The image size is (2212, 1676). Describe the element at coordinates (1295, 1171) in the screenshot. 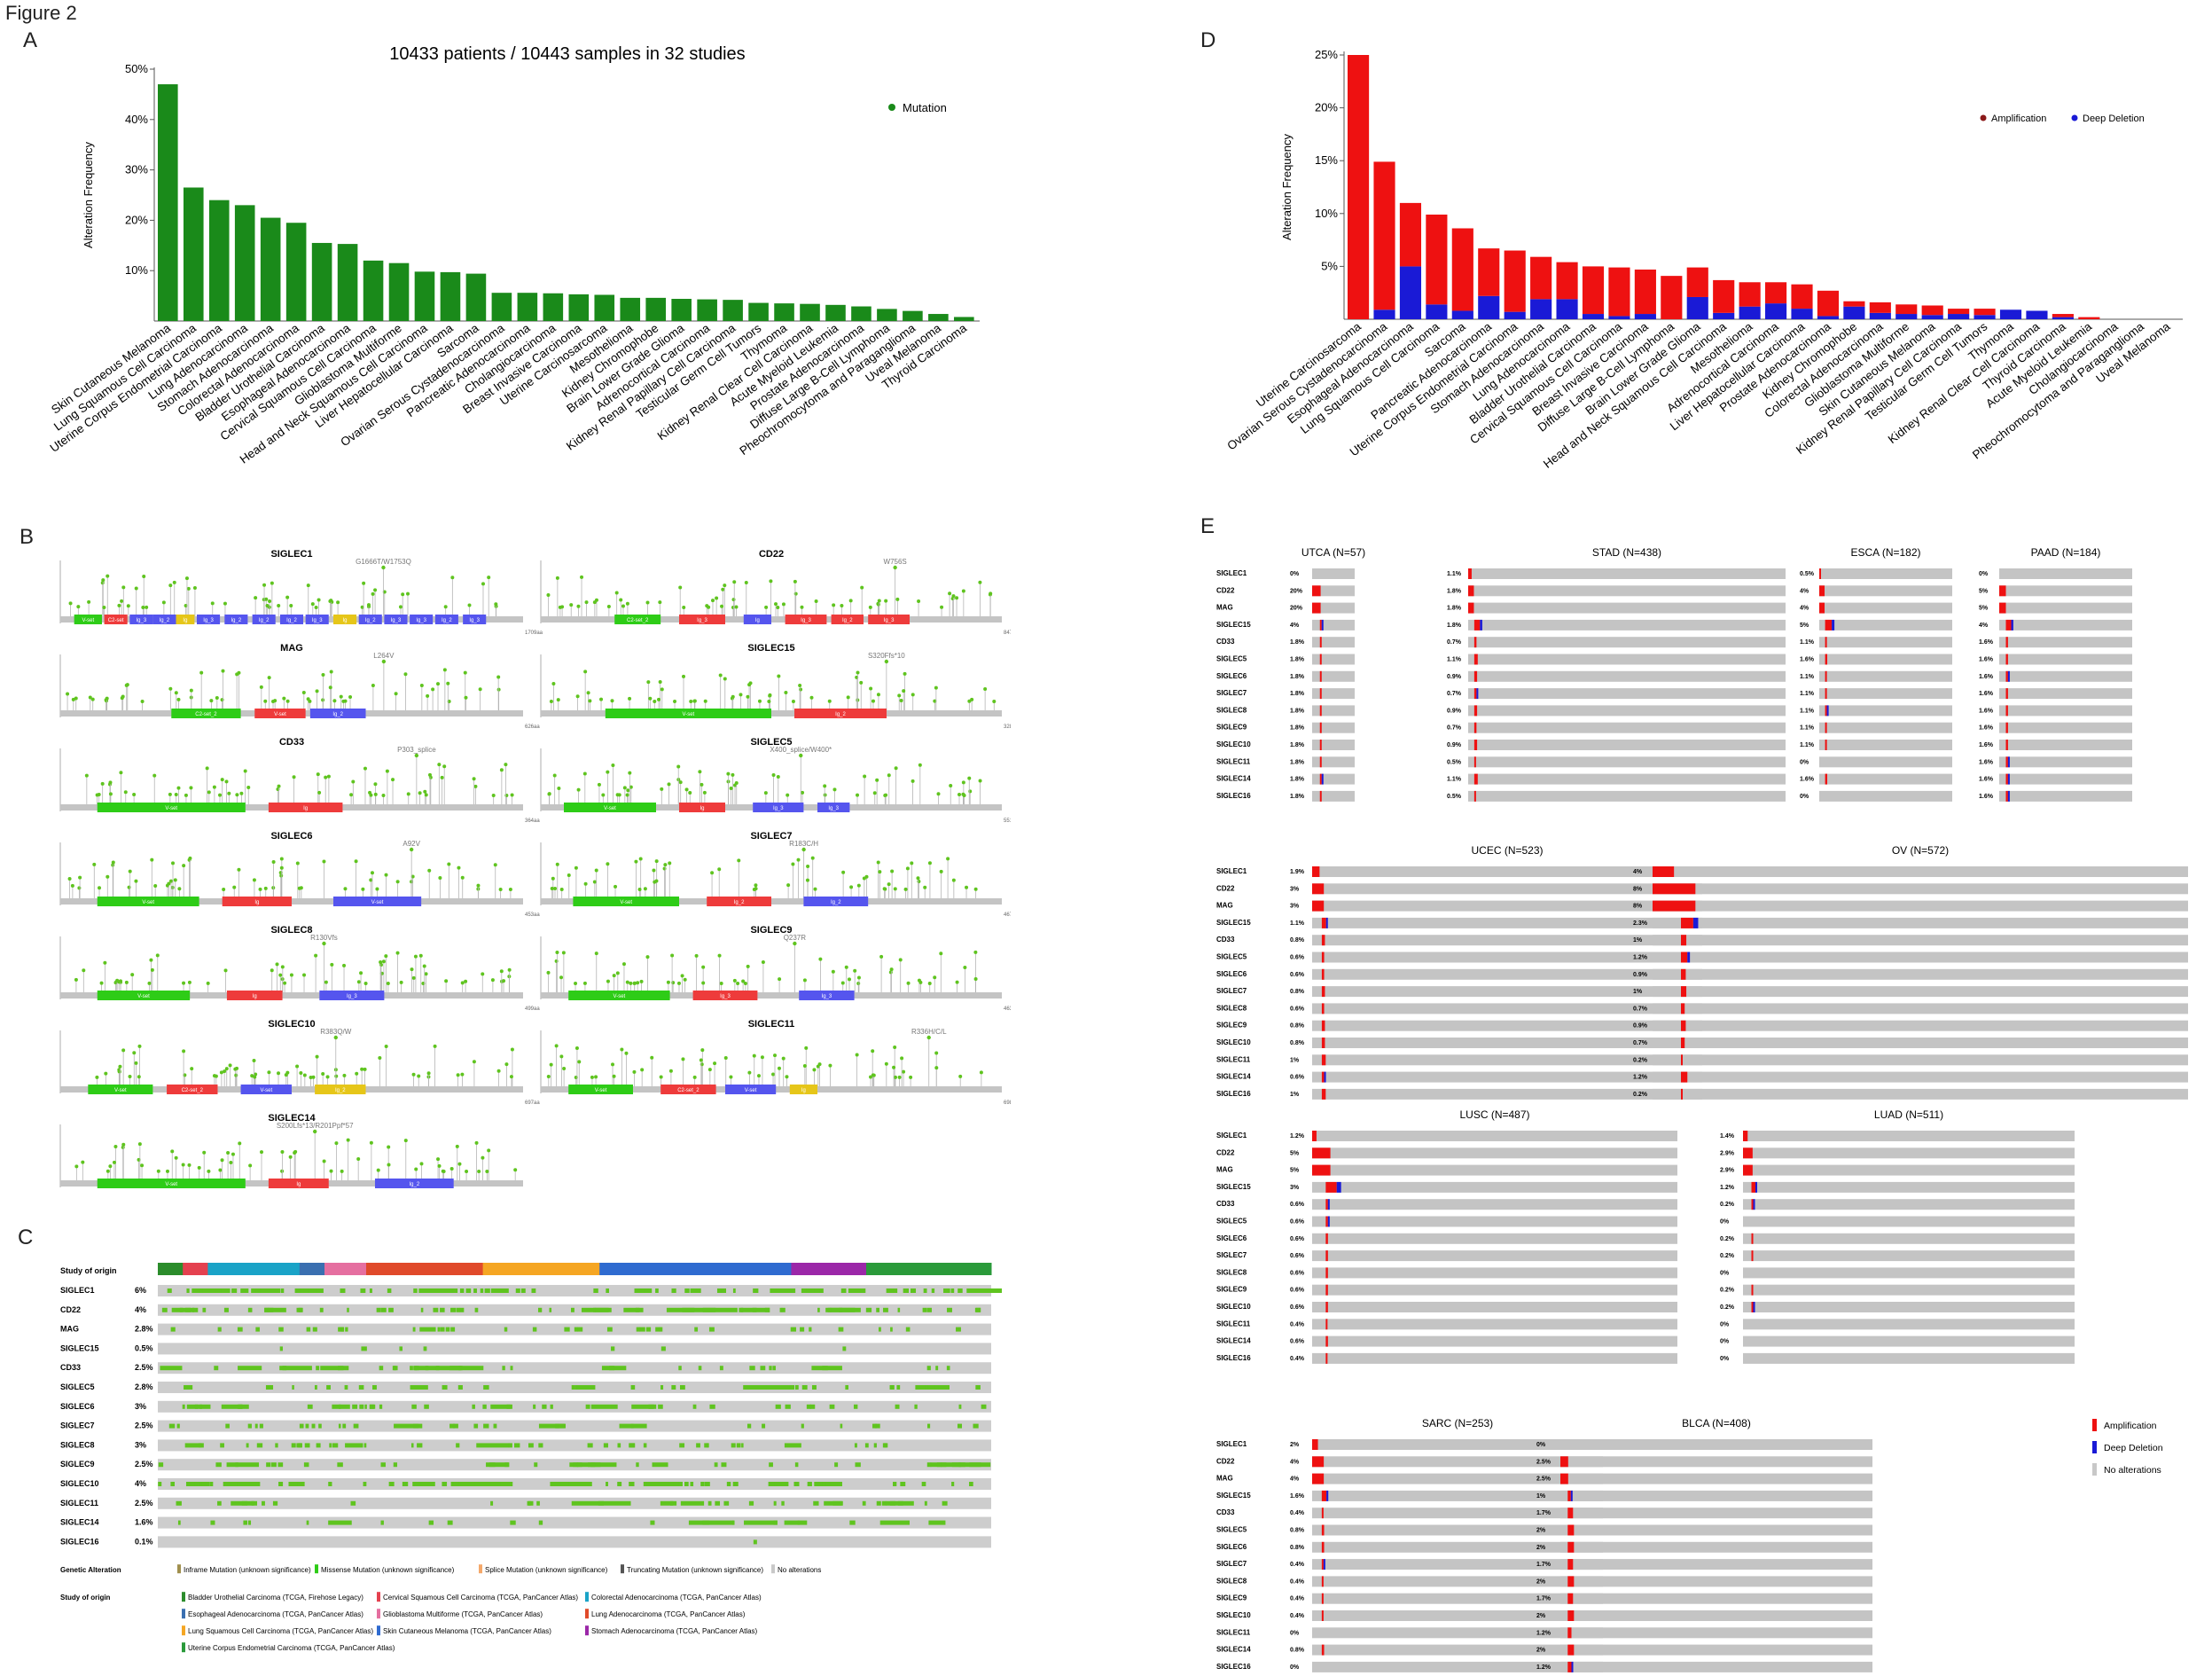

I see `gene-percent: 5%` at that location.